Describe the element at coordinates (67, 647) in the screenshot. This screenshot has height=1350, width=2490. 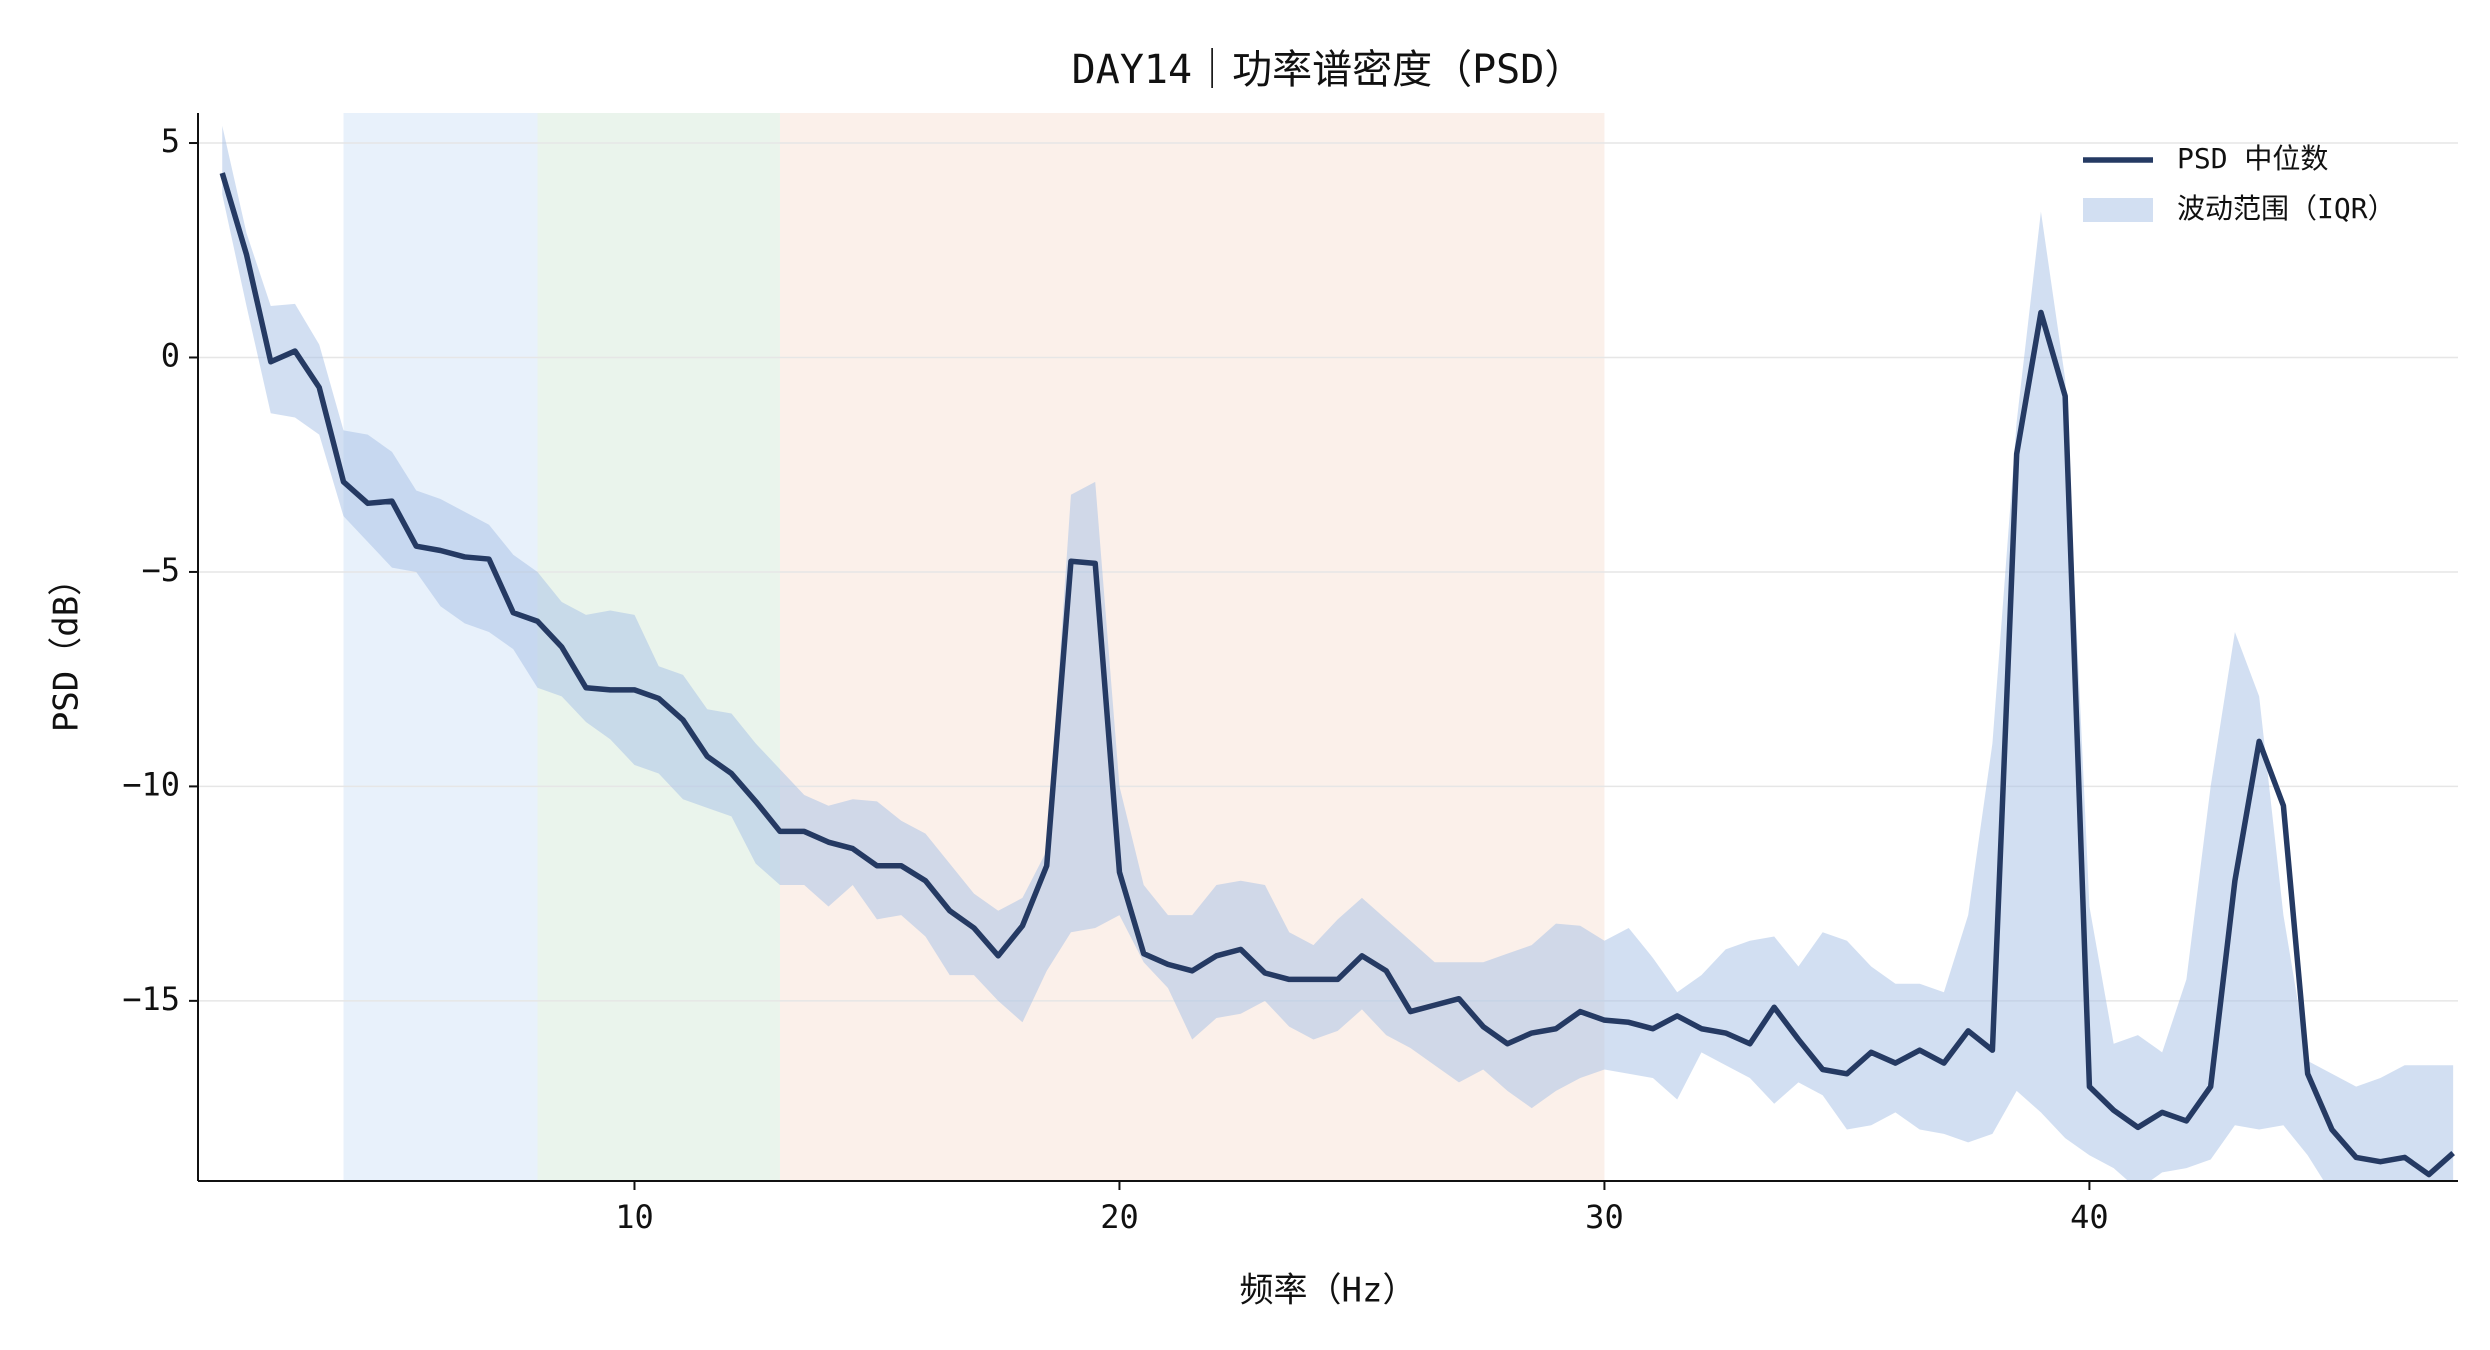
I see `y-axis-label: PSD（dB）` at that location.